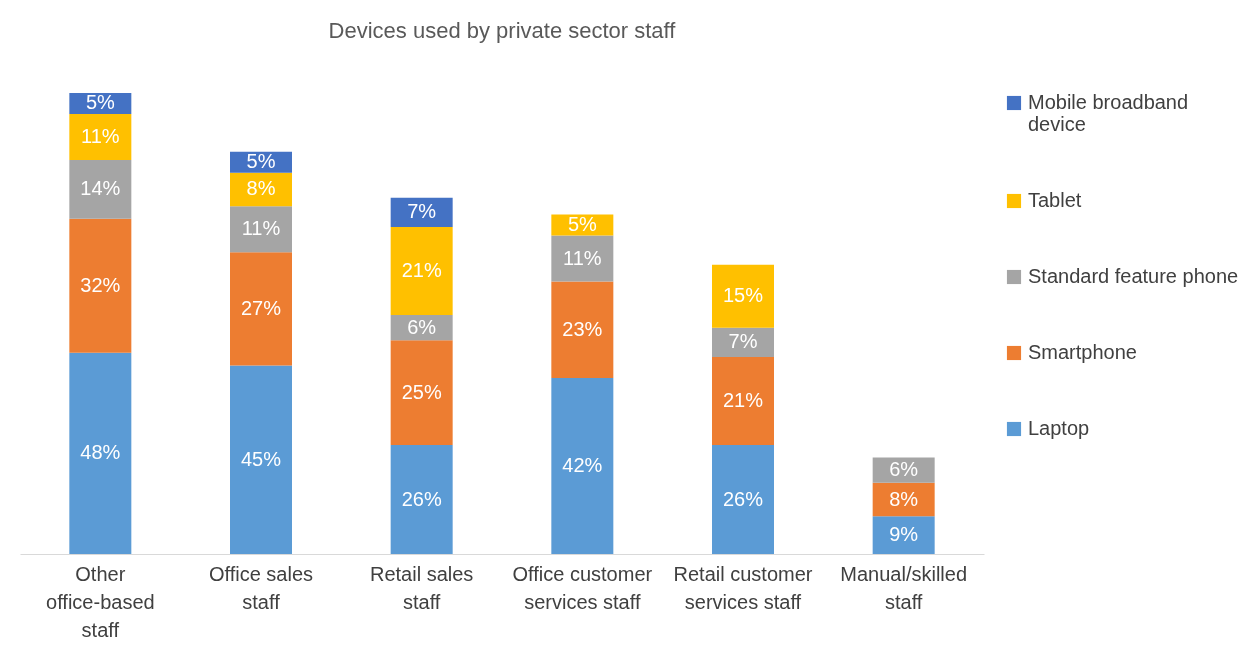  What do you see at coordinates (1108, 113) in the screenshot?
I see `legend-label: Mobile broadband device` at bounding box center [1108, 113].